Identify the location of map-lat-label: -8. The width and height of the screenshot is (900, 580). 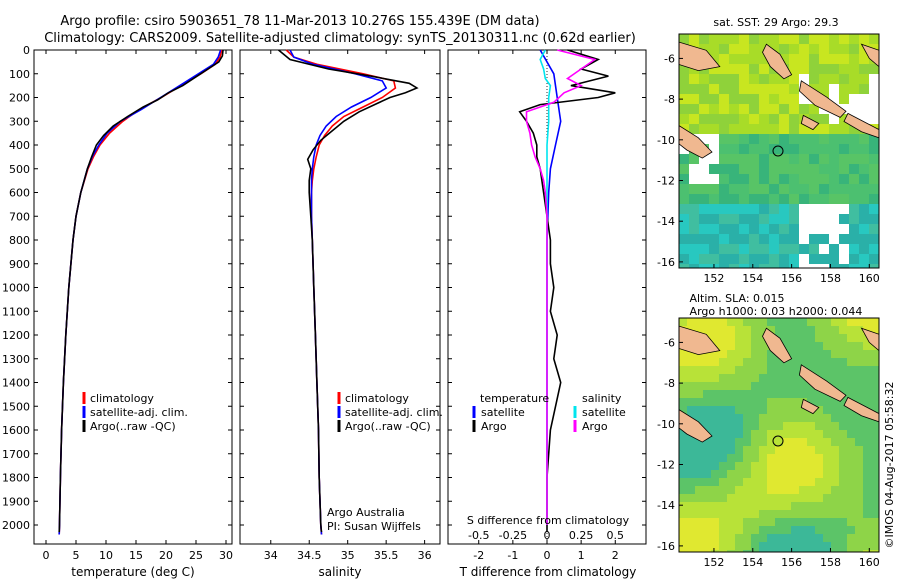
(669, 99).